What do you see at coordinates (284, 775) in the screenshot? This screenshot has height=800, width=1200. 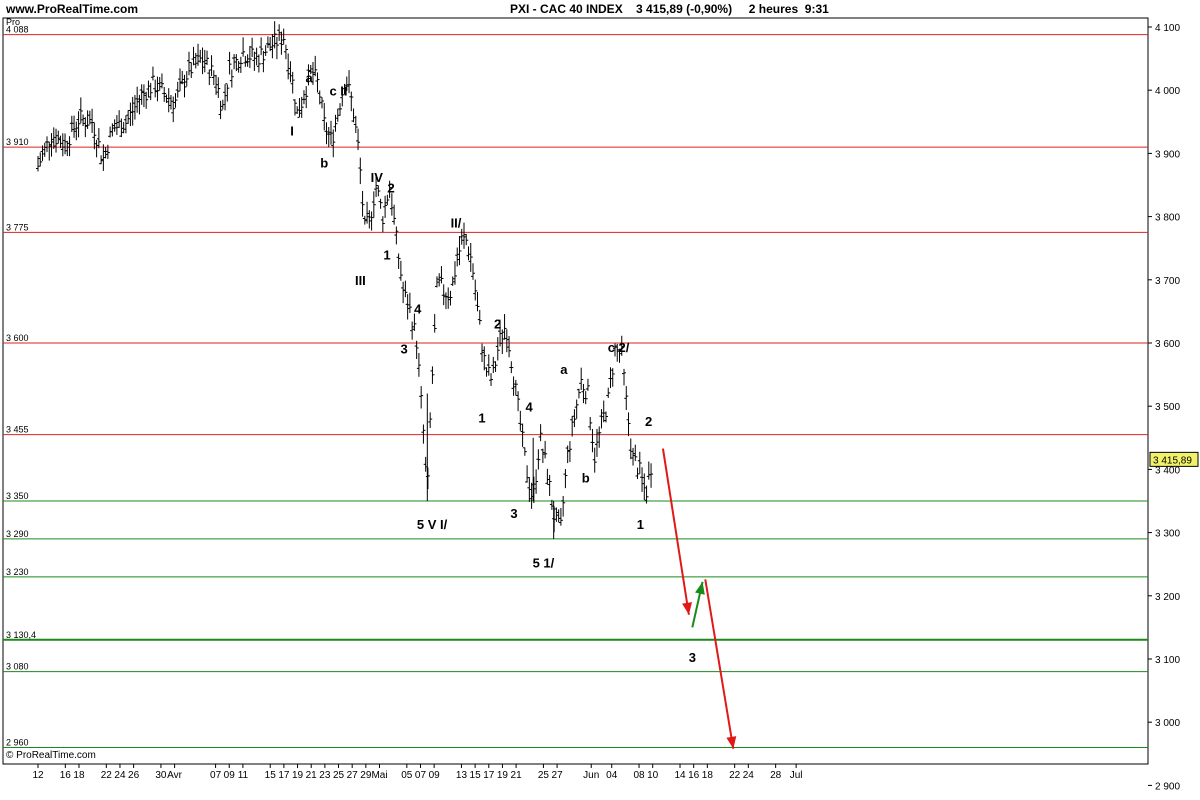 I see `x-tick-label-12: 17` at bounding box center [284, 775].